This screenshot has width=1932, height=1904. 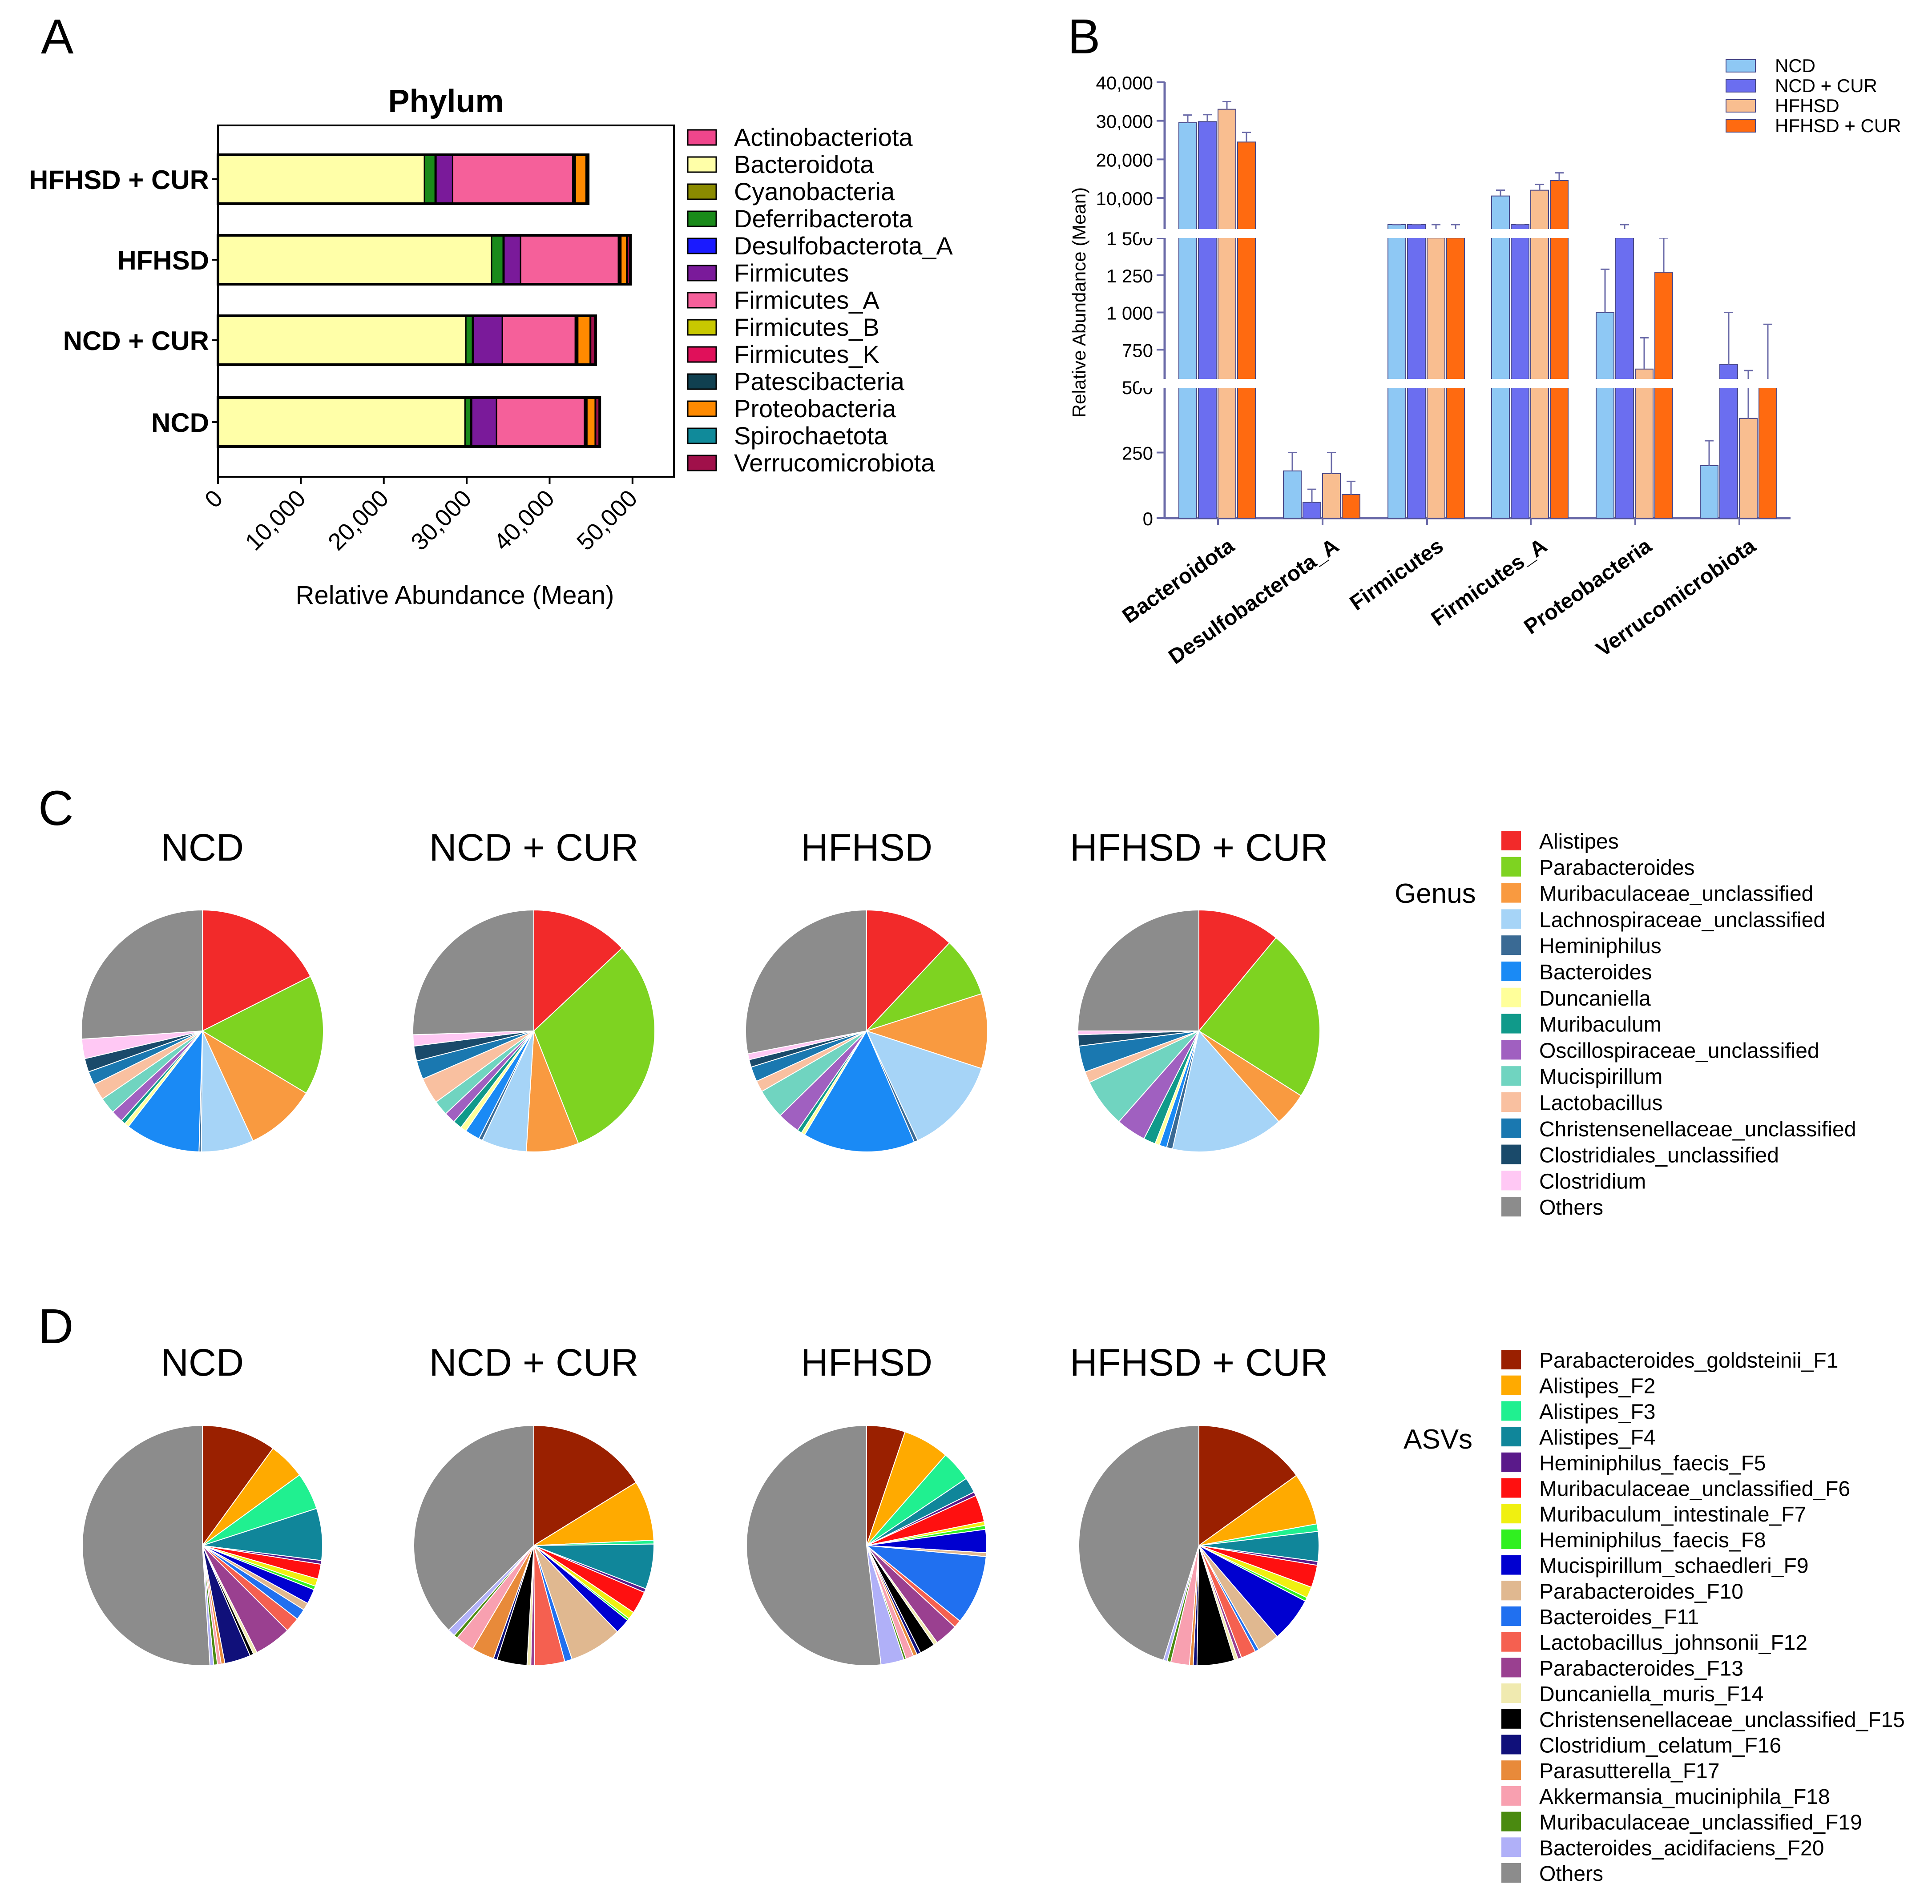 I want to click on asv-slice-ncd-cur-parabacteroides-goldsteinii-f1, so click(x=585, y=1485).